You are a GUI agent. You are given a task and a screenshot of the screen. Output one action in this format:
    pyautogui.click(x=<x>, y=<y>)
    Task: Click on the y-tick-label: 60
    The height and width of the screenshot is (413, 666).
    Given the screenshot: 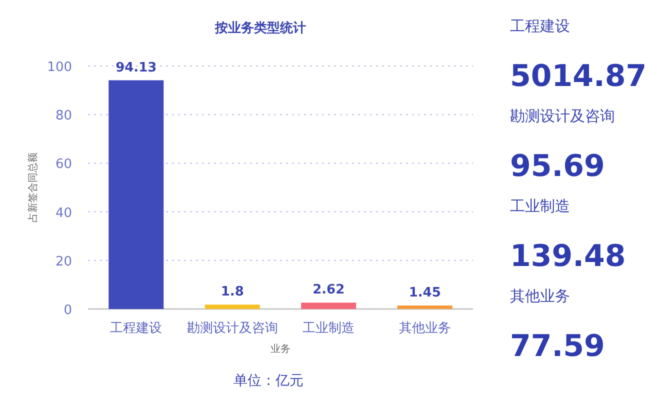 What is the action you would take?
    pyautogui.click(x=63, y=164)
    